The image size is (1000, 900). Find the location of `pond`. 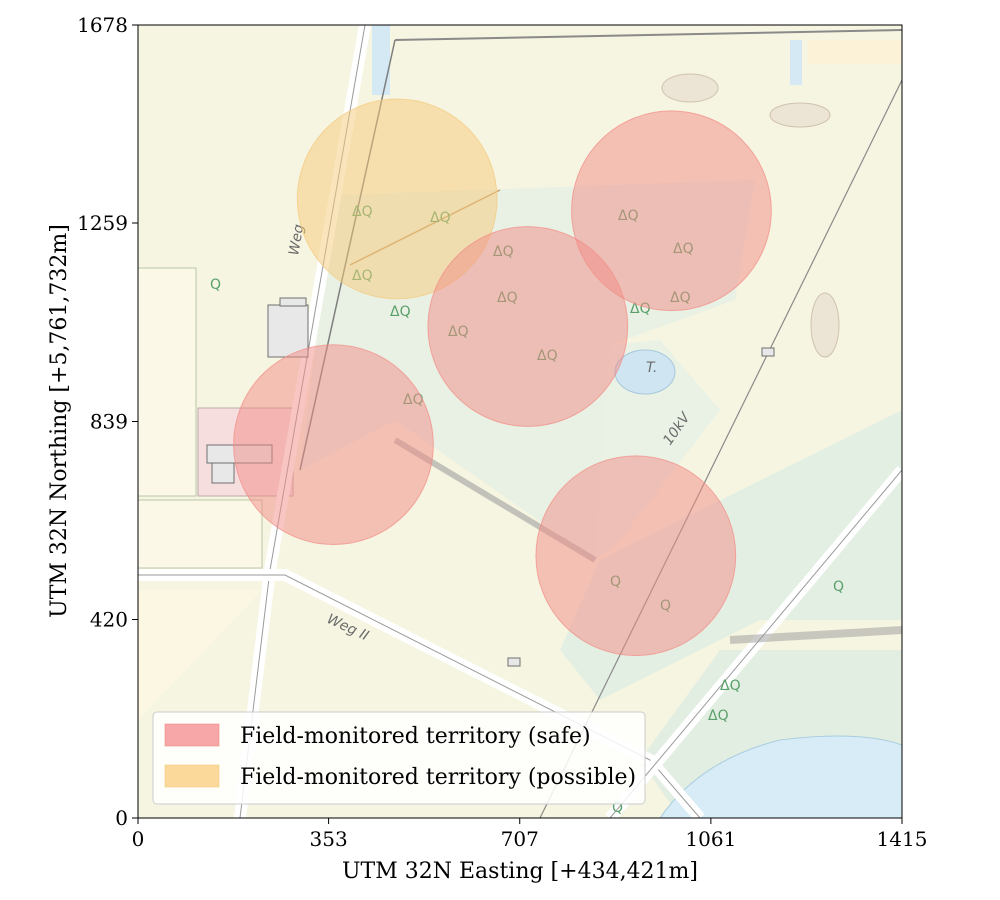

pond is located at coordinates (645, 372).